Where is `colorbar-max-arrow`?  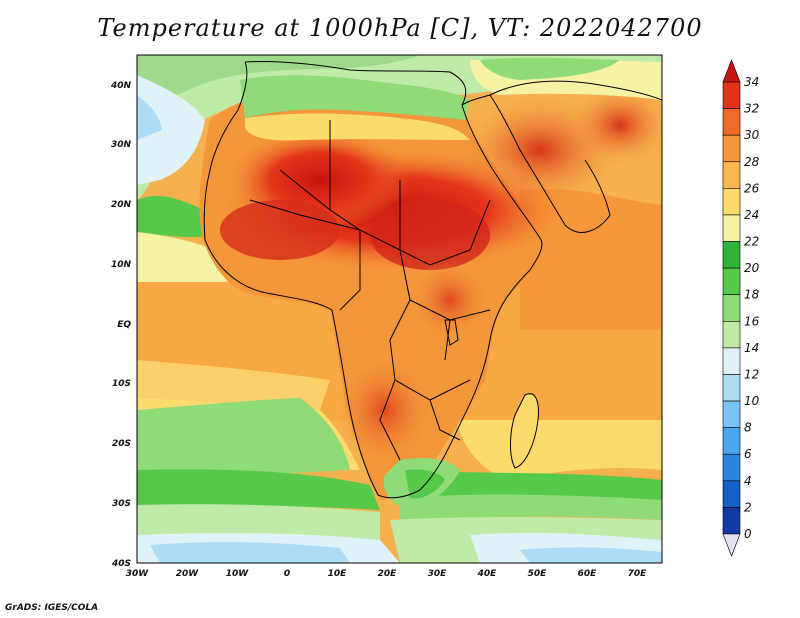 colorbar-max-arrow is located at coordinates (731, 71).